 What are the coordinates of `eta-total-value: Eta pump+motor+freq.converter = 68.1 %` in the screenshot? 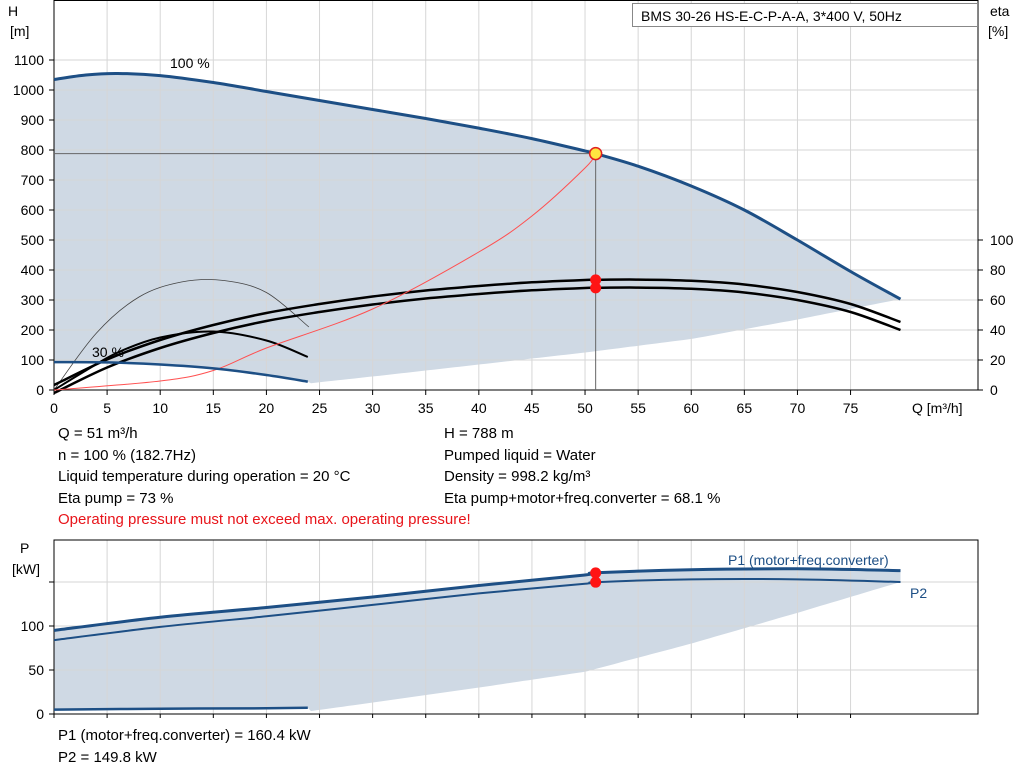 It's located at (582, 498).